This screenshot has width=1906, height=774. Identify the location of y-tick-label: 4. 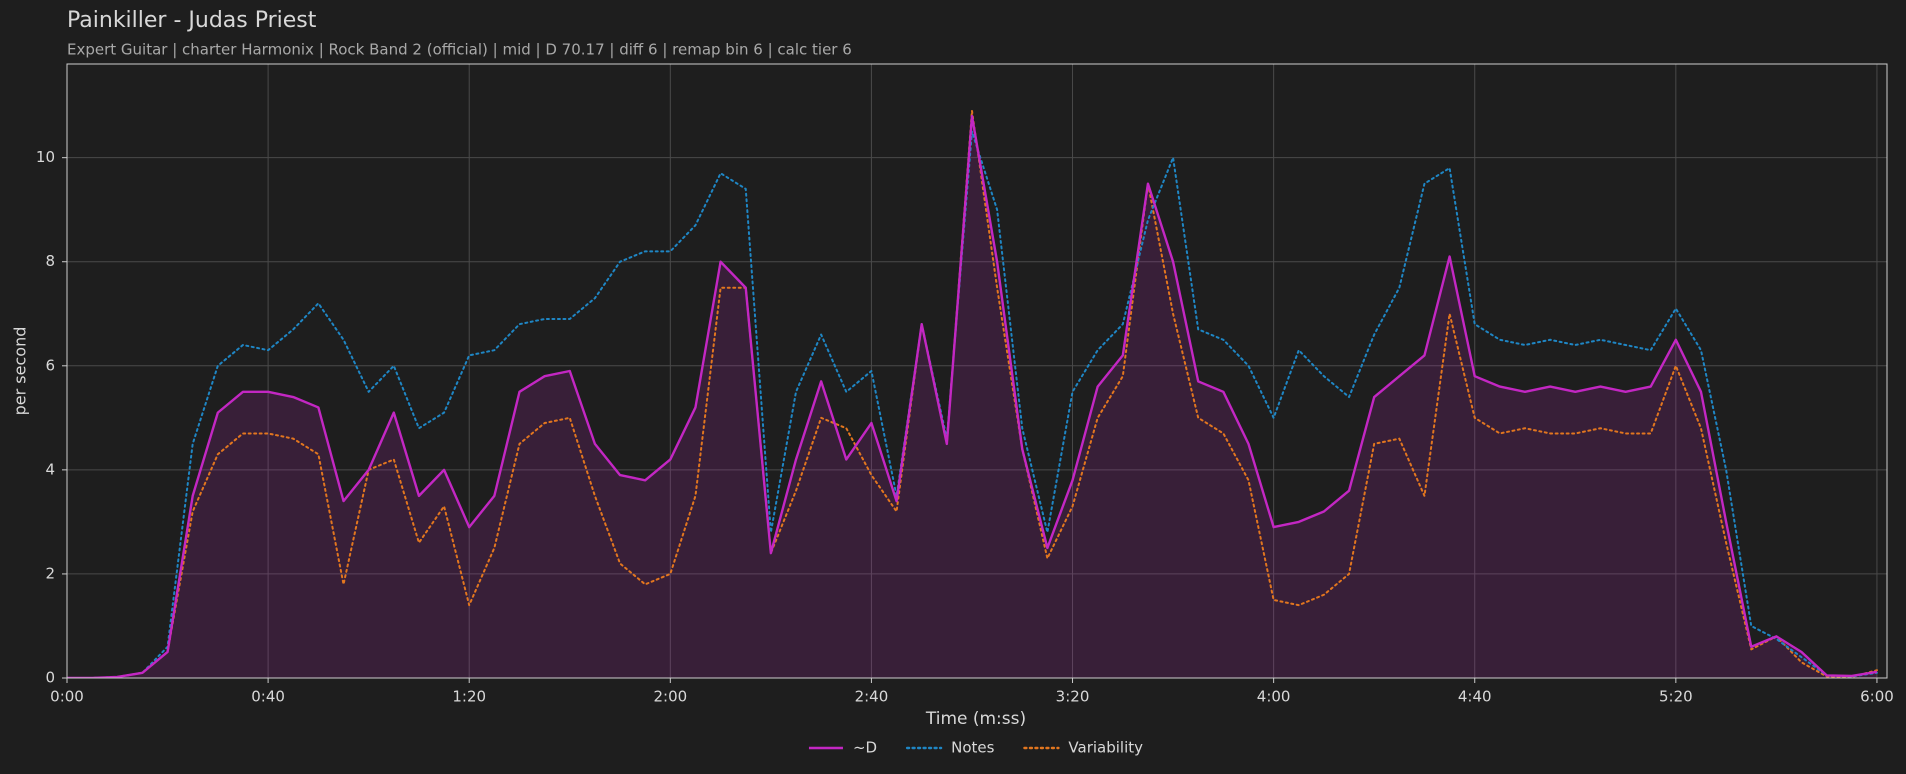
(50, 469).